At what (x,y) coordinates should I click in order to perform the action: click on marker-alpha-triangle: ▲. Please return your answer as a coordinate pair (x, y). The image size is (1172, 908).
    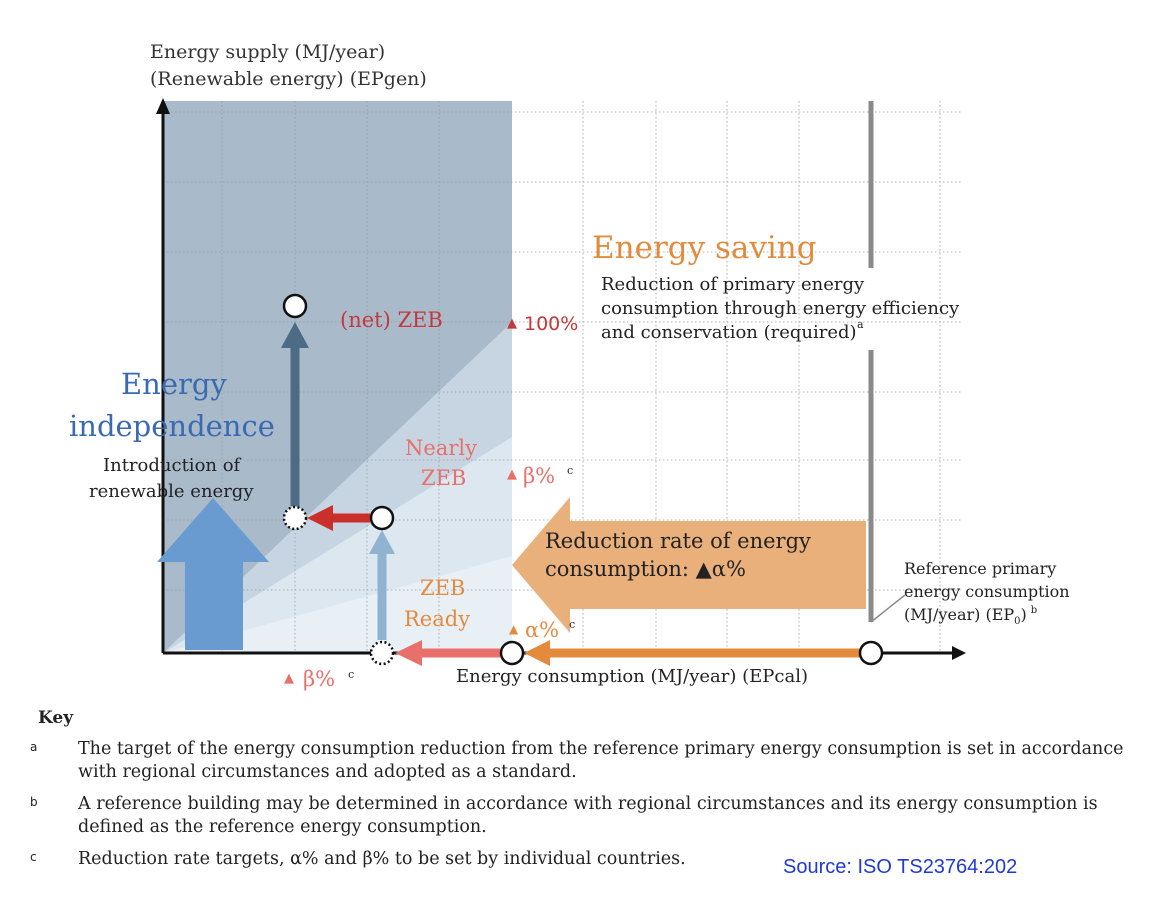
    Looking at the image, I should click on (514, 629).